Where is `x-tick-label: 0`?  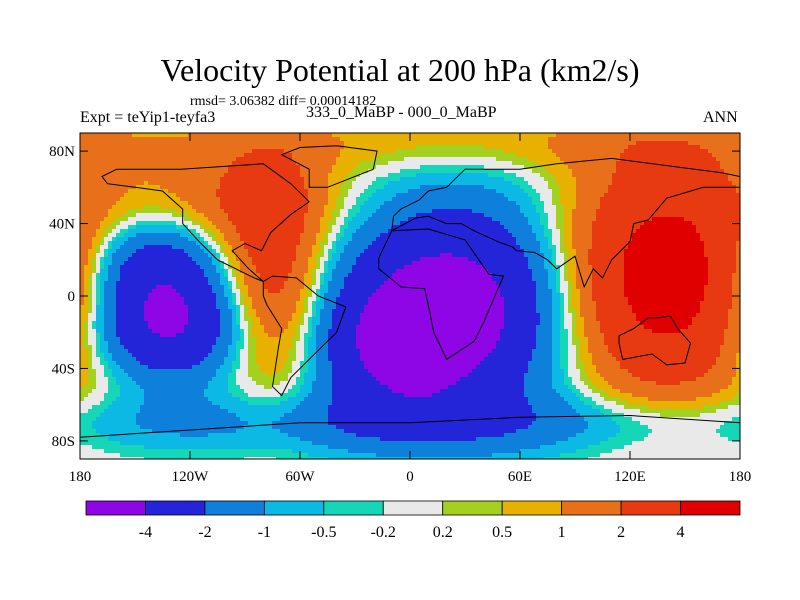 x-tick-label: 0 is located at coordinates (410, 477).